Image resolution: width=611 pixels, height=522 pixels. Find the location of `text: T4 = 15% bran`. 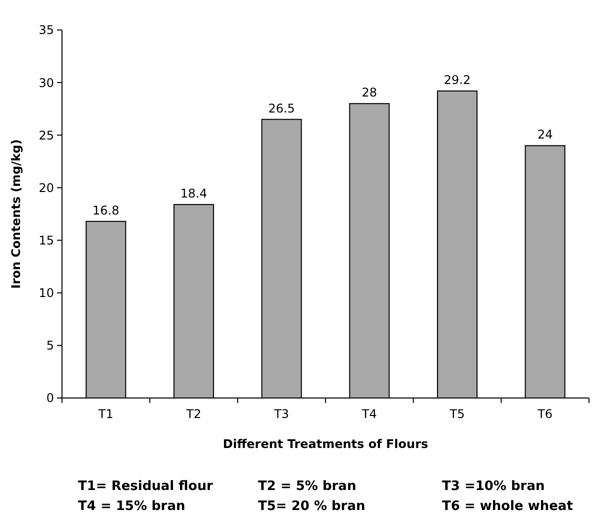

text: T4 = 15% bran is located at coordinates (132, 506).